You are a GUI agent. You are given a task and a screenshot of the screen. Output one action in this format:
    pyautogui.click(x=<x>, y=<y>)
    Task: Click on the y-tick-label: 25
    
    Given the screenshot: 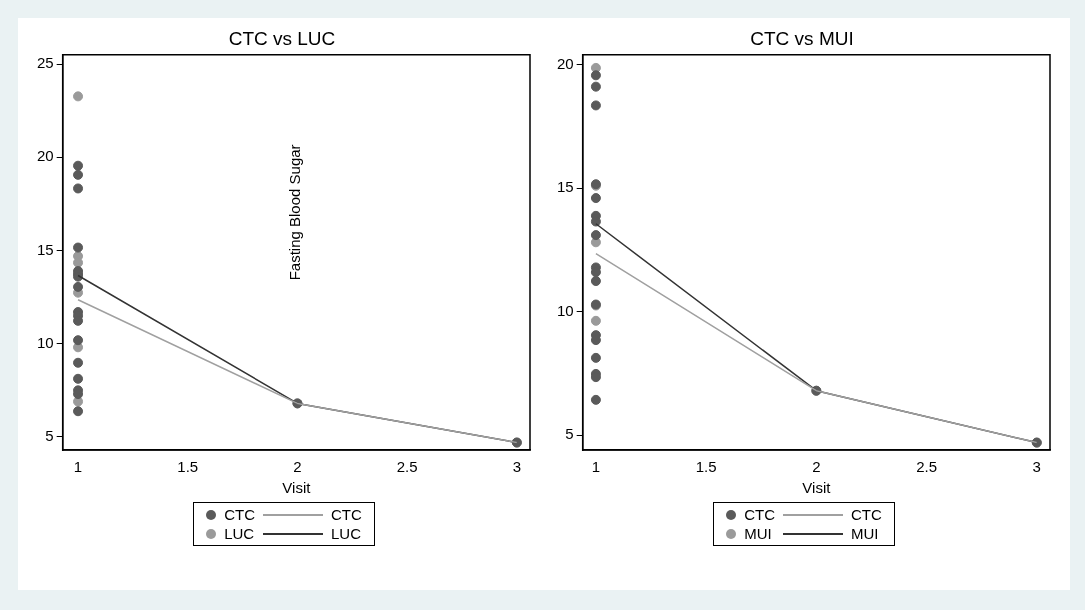 What is the action you would take?
    pyautogui.click(x=45, y=63)
    